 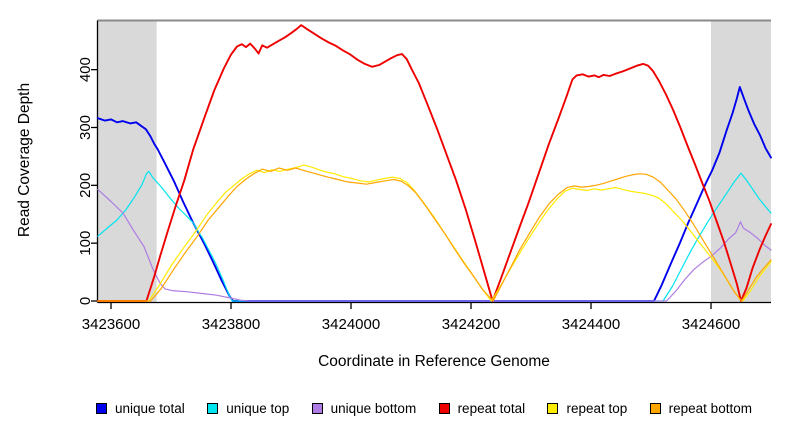 I want to click on x-tick-label: 3424000, so click(x=351, y=324).